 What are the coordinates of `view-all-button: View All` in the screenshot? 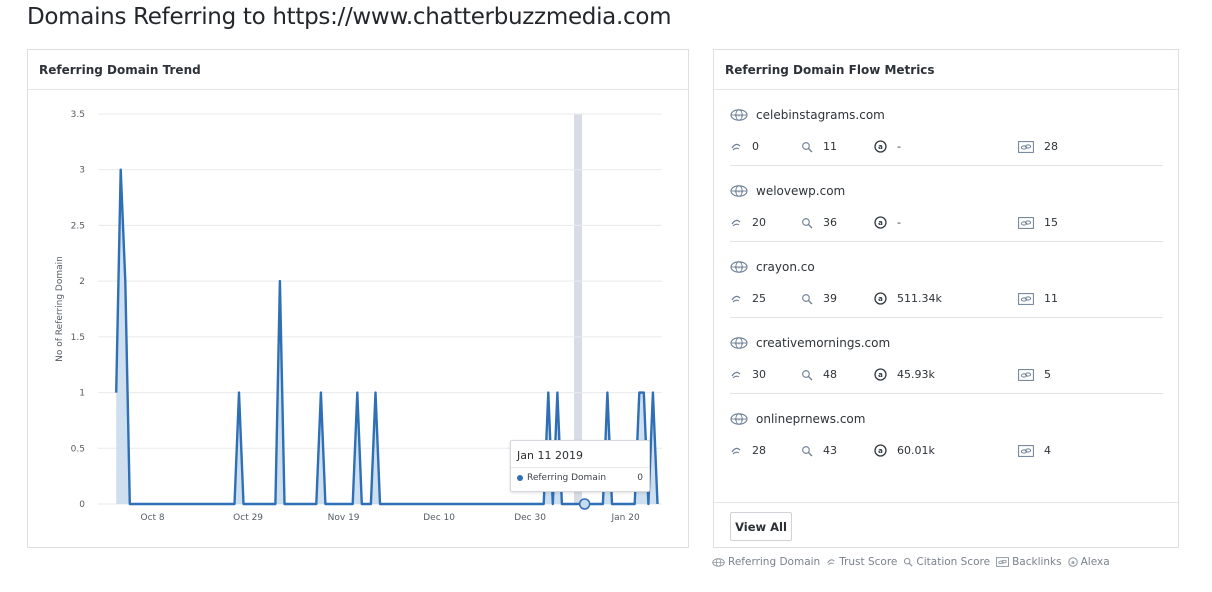 It's located at (761, 526).